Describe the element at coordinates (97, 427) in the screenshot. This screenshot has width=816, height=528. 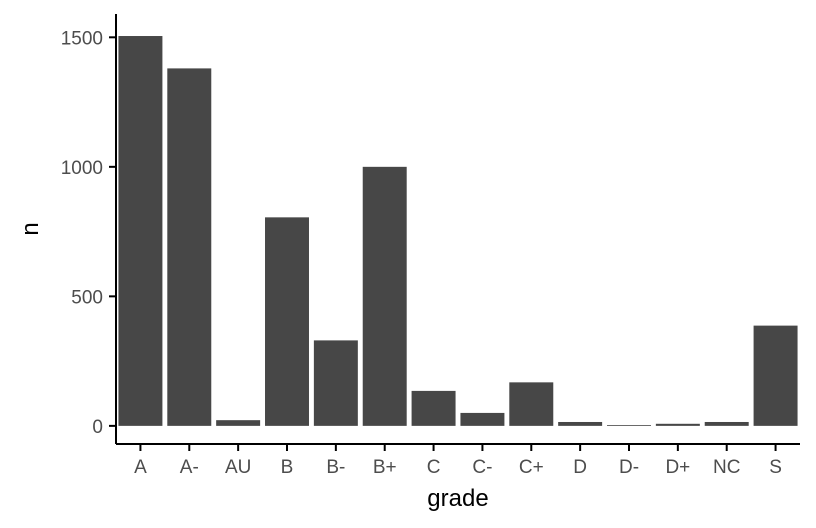
I see `y-tick-label: 0` at that location.